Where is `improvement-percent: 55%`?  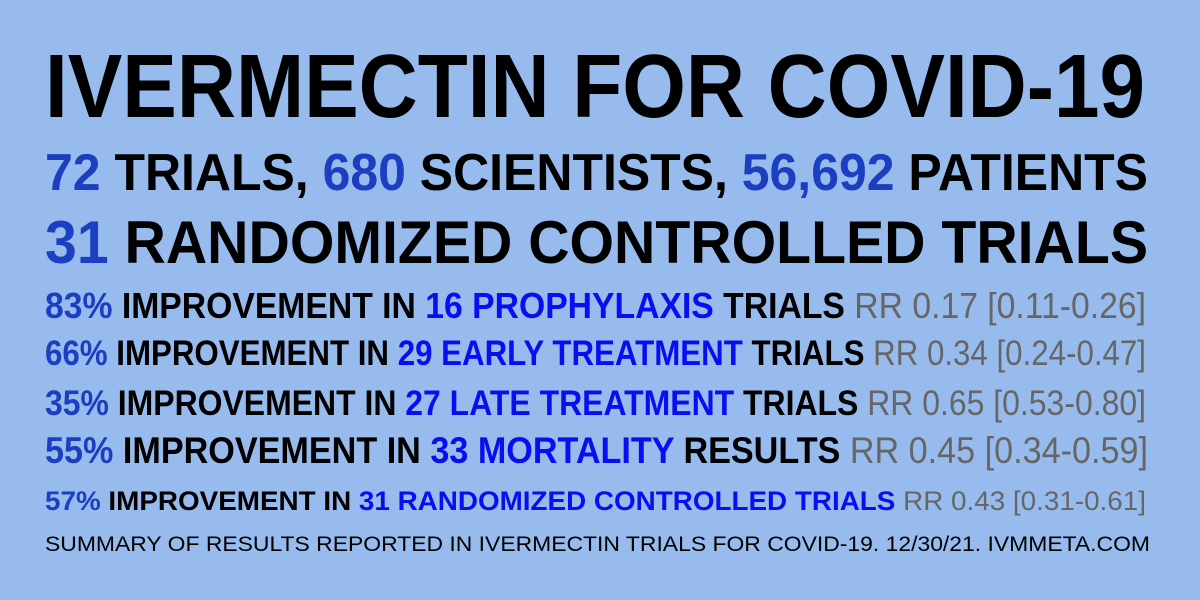
improvement-percent: 55% is located at coordinates (79, 450).